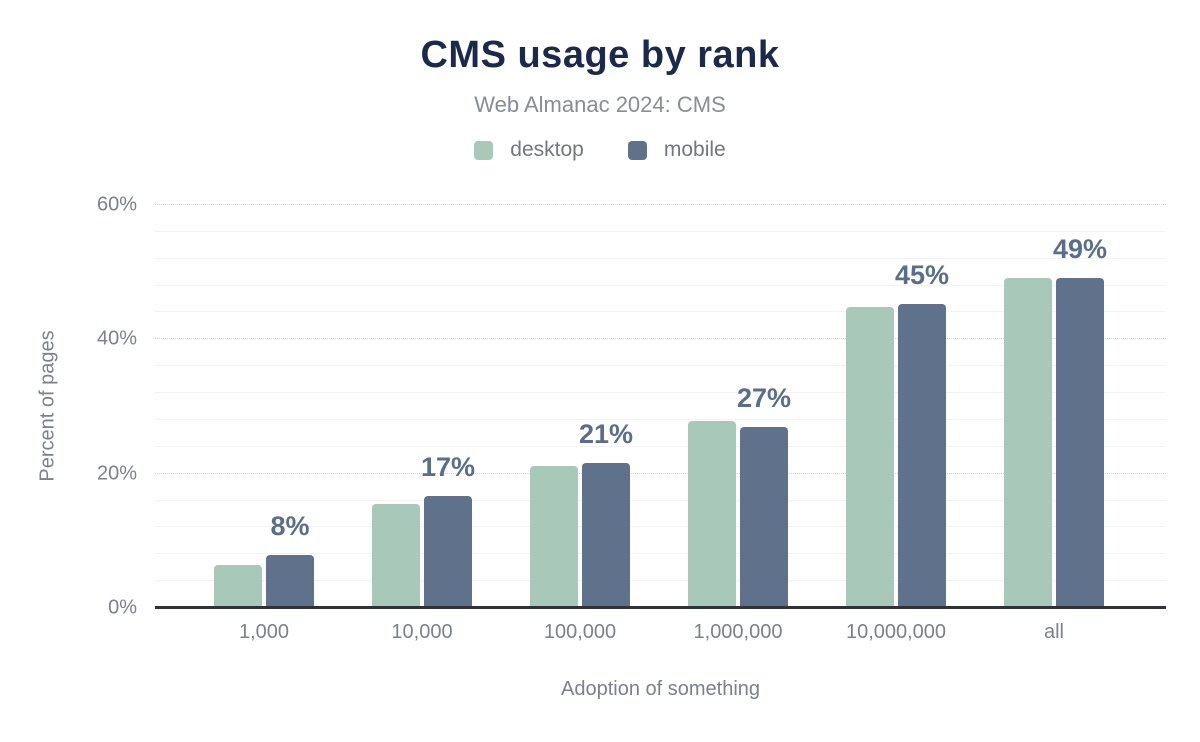  I want to click on x-axis-line, so click(660, 607).